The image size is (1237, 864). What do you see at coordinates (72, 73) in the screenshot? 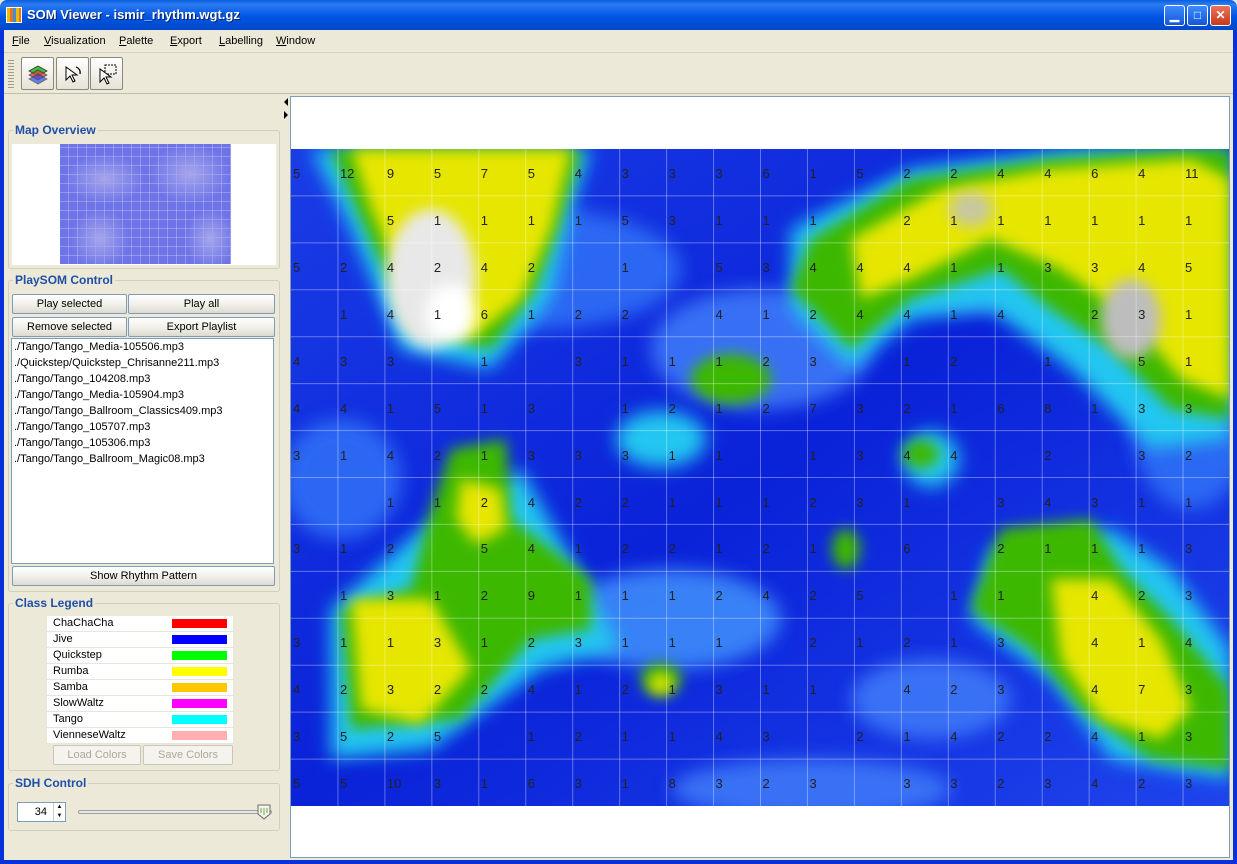
I see `pan-tool-button` at bounding box center [72, 73].